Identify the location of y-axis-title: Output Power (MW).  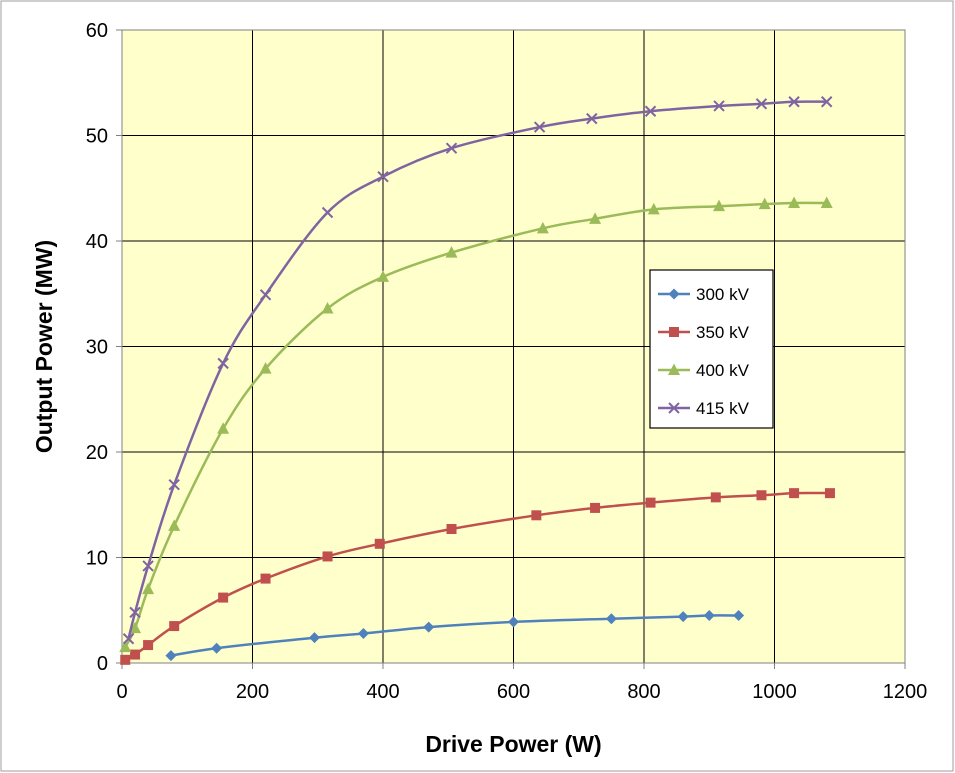
(44, 346).